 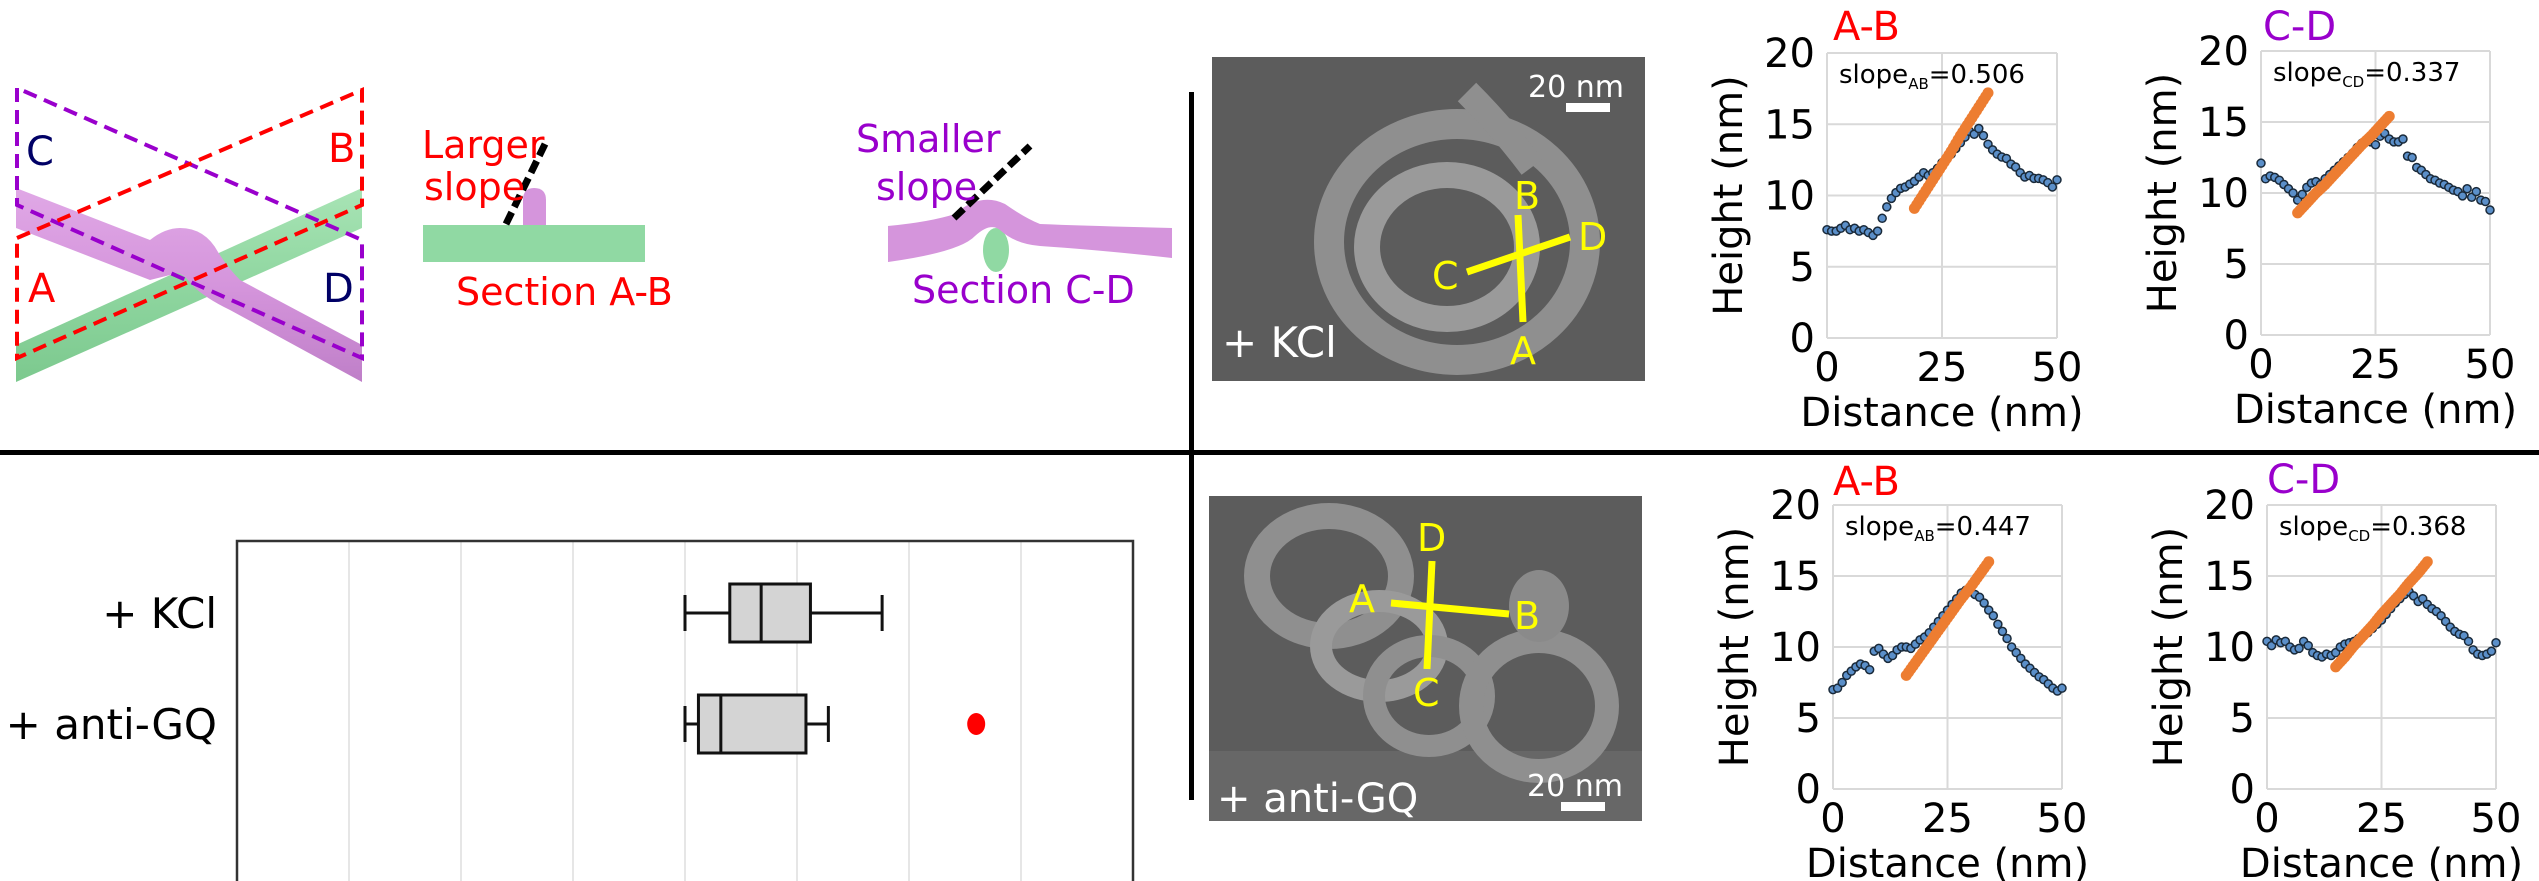 I want to click on section-ab-diagram: Larger slope Section A-B, so click(x=547, y=218).